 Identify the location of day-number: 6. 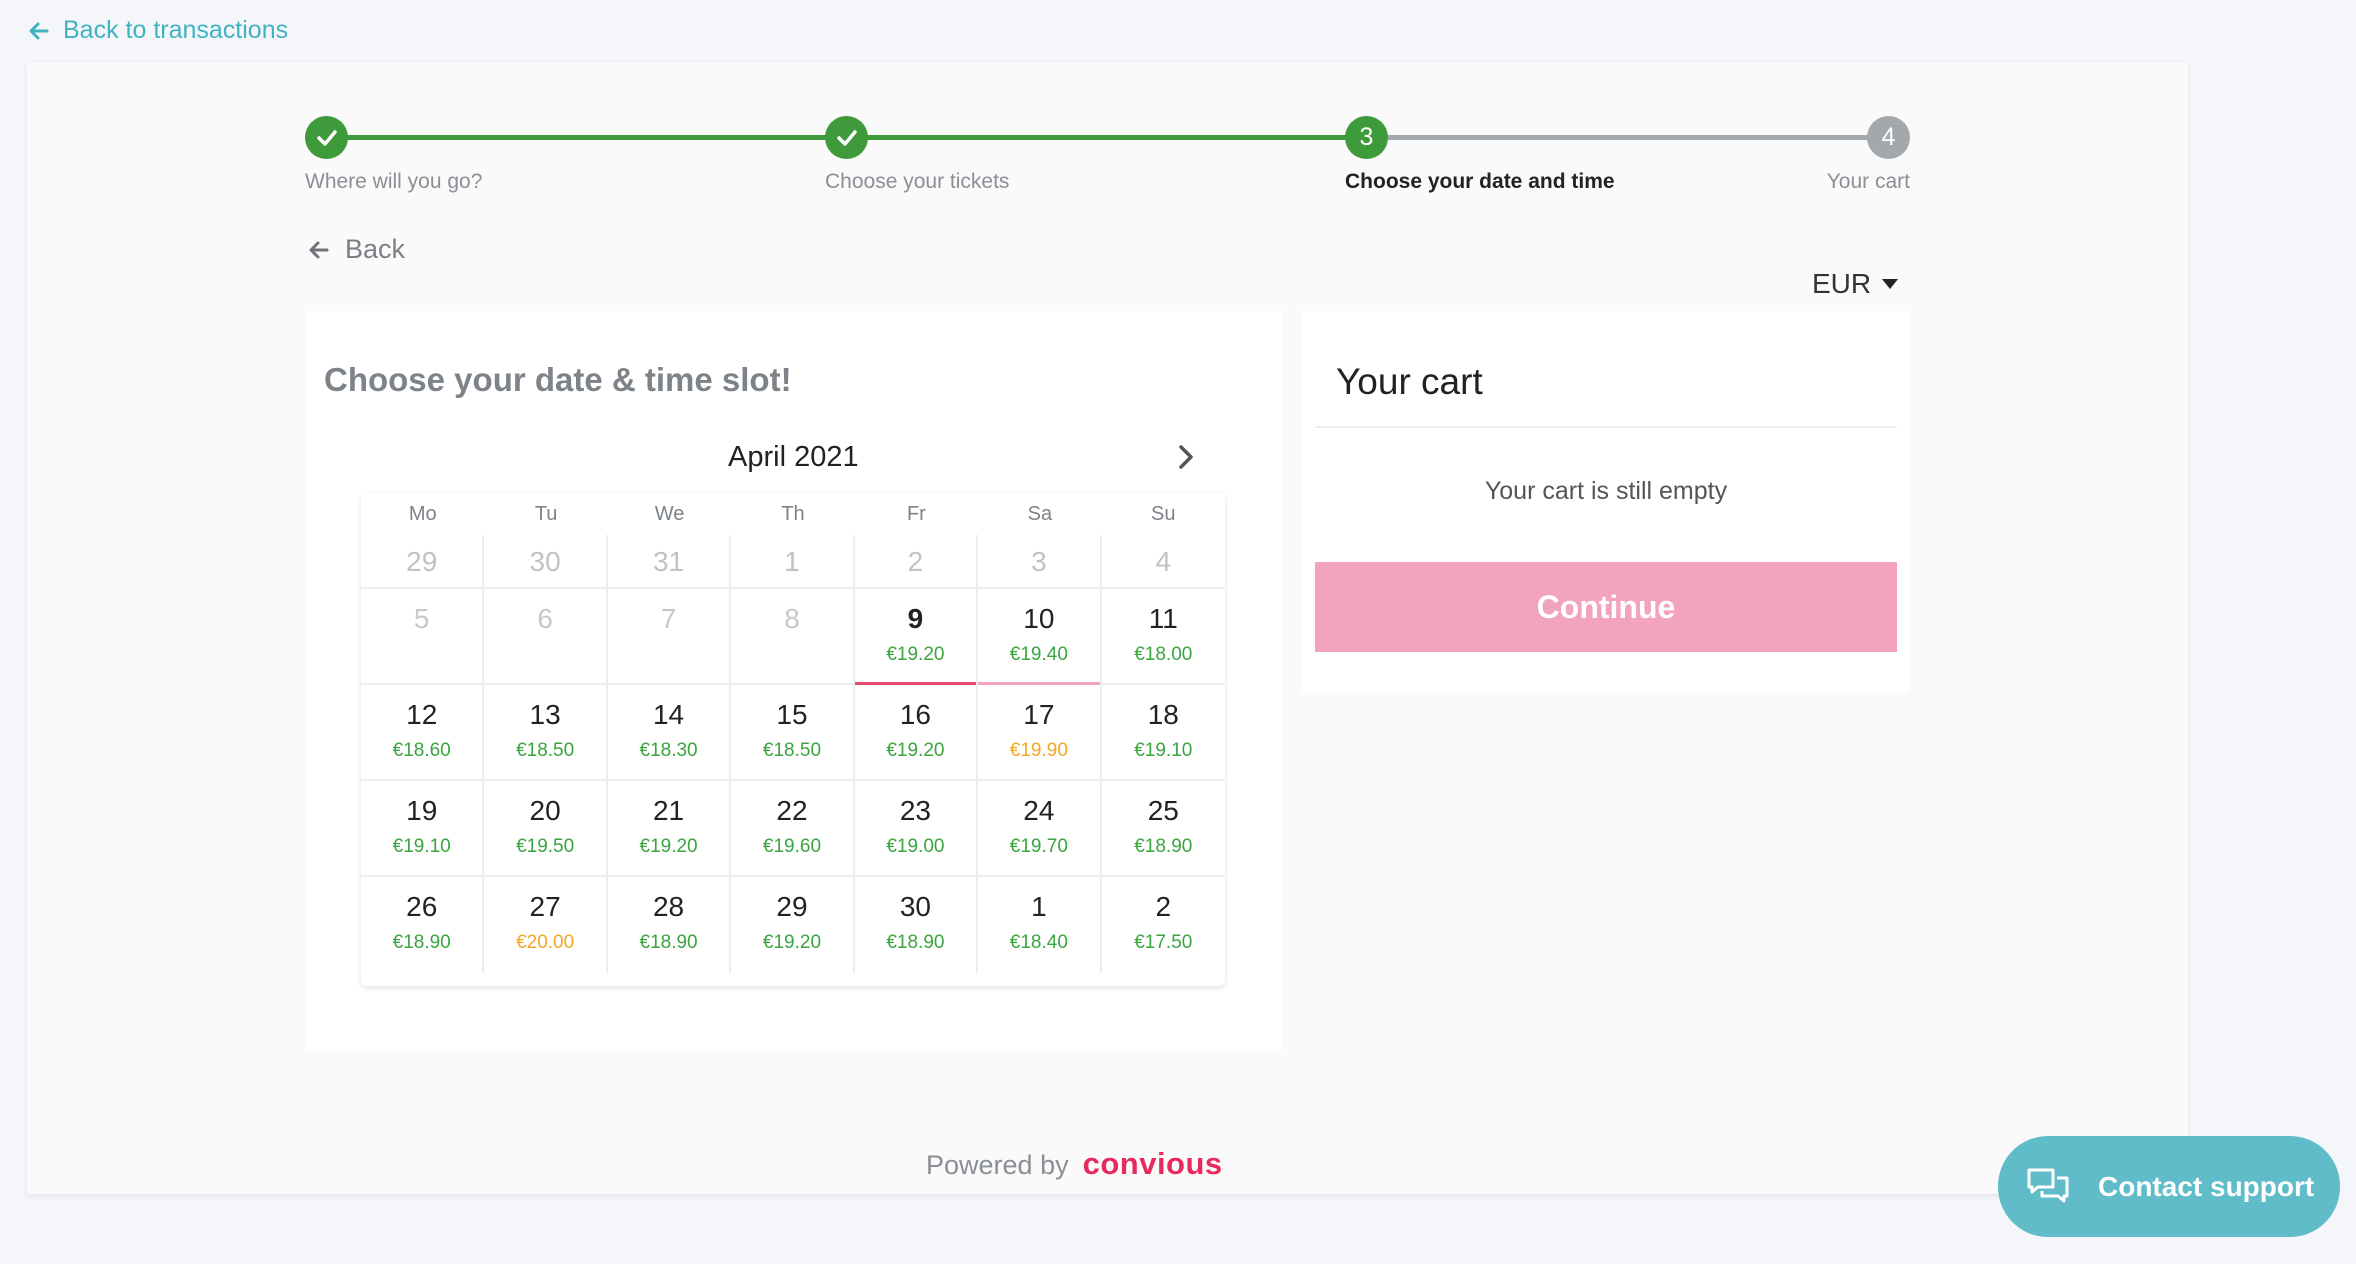
(545, 618).